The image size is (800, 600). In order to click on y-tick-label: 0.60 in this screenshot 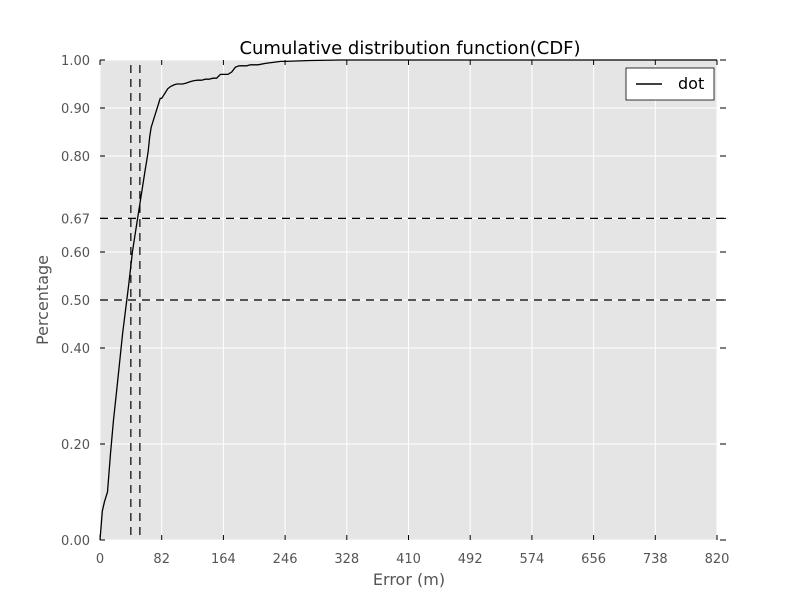, I will do `click(75, 253)`.